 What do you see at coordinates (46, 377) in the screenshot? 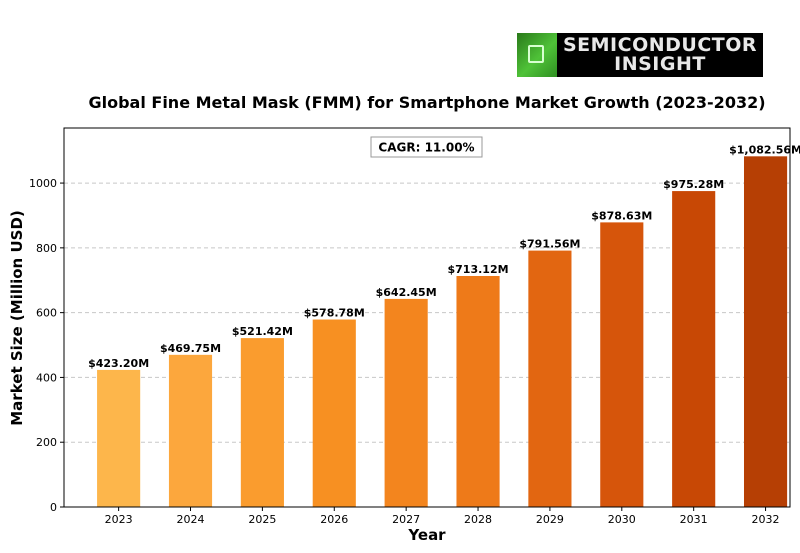
I see `y-tick-label: 400` at bounding box center [46, 377].